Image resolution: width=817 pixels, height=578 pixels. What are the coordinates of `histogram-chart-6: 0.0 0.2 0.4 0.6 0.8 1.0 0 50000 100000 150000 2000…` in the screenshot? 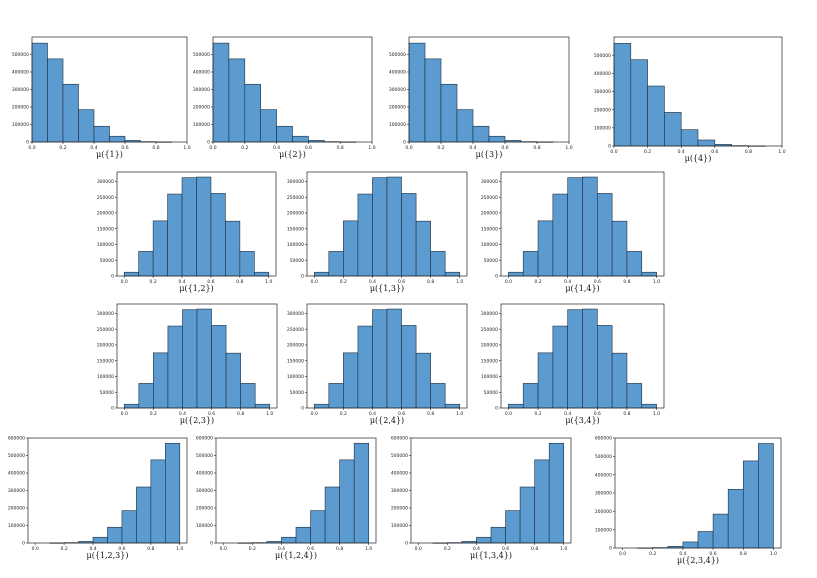 It's located at (573, 232).